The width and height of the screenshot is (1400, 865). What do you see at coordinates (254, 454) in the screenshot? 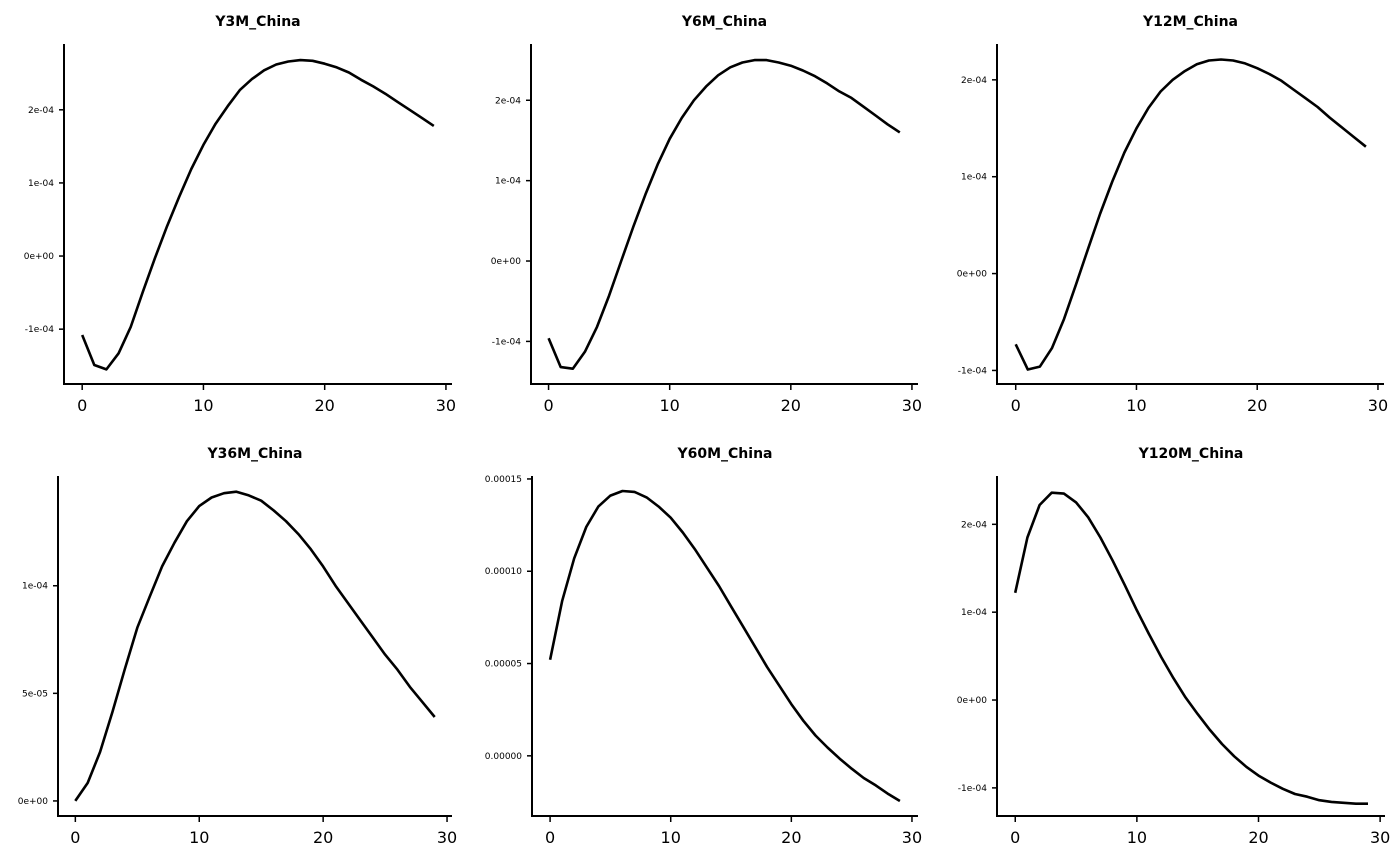
I see `panel-title: Y36M_China` at bounding box center [254, 454].